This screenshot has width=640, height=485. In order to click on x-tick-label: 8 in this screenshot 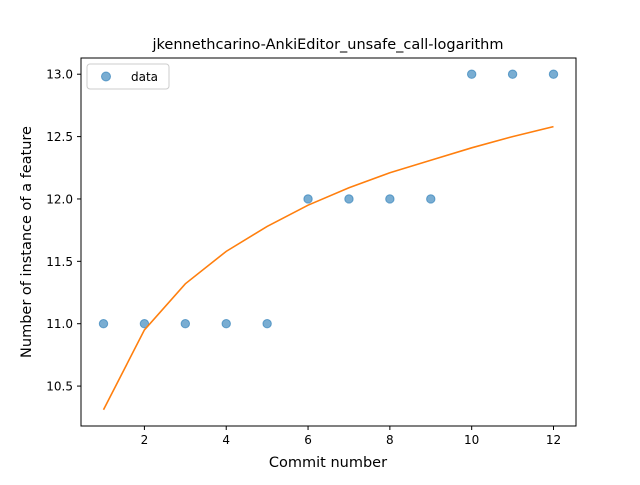, I will do `click(390, 440)`.